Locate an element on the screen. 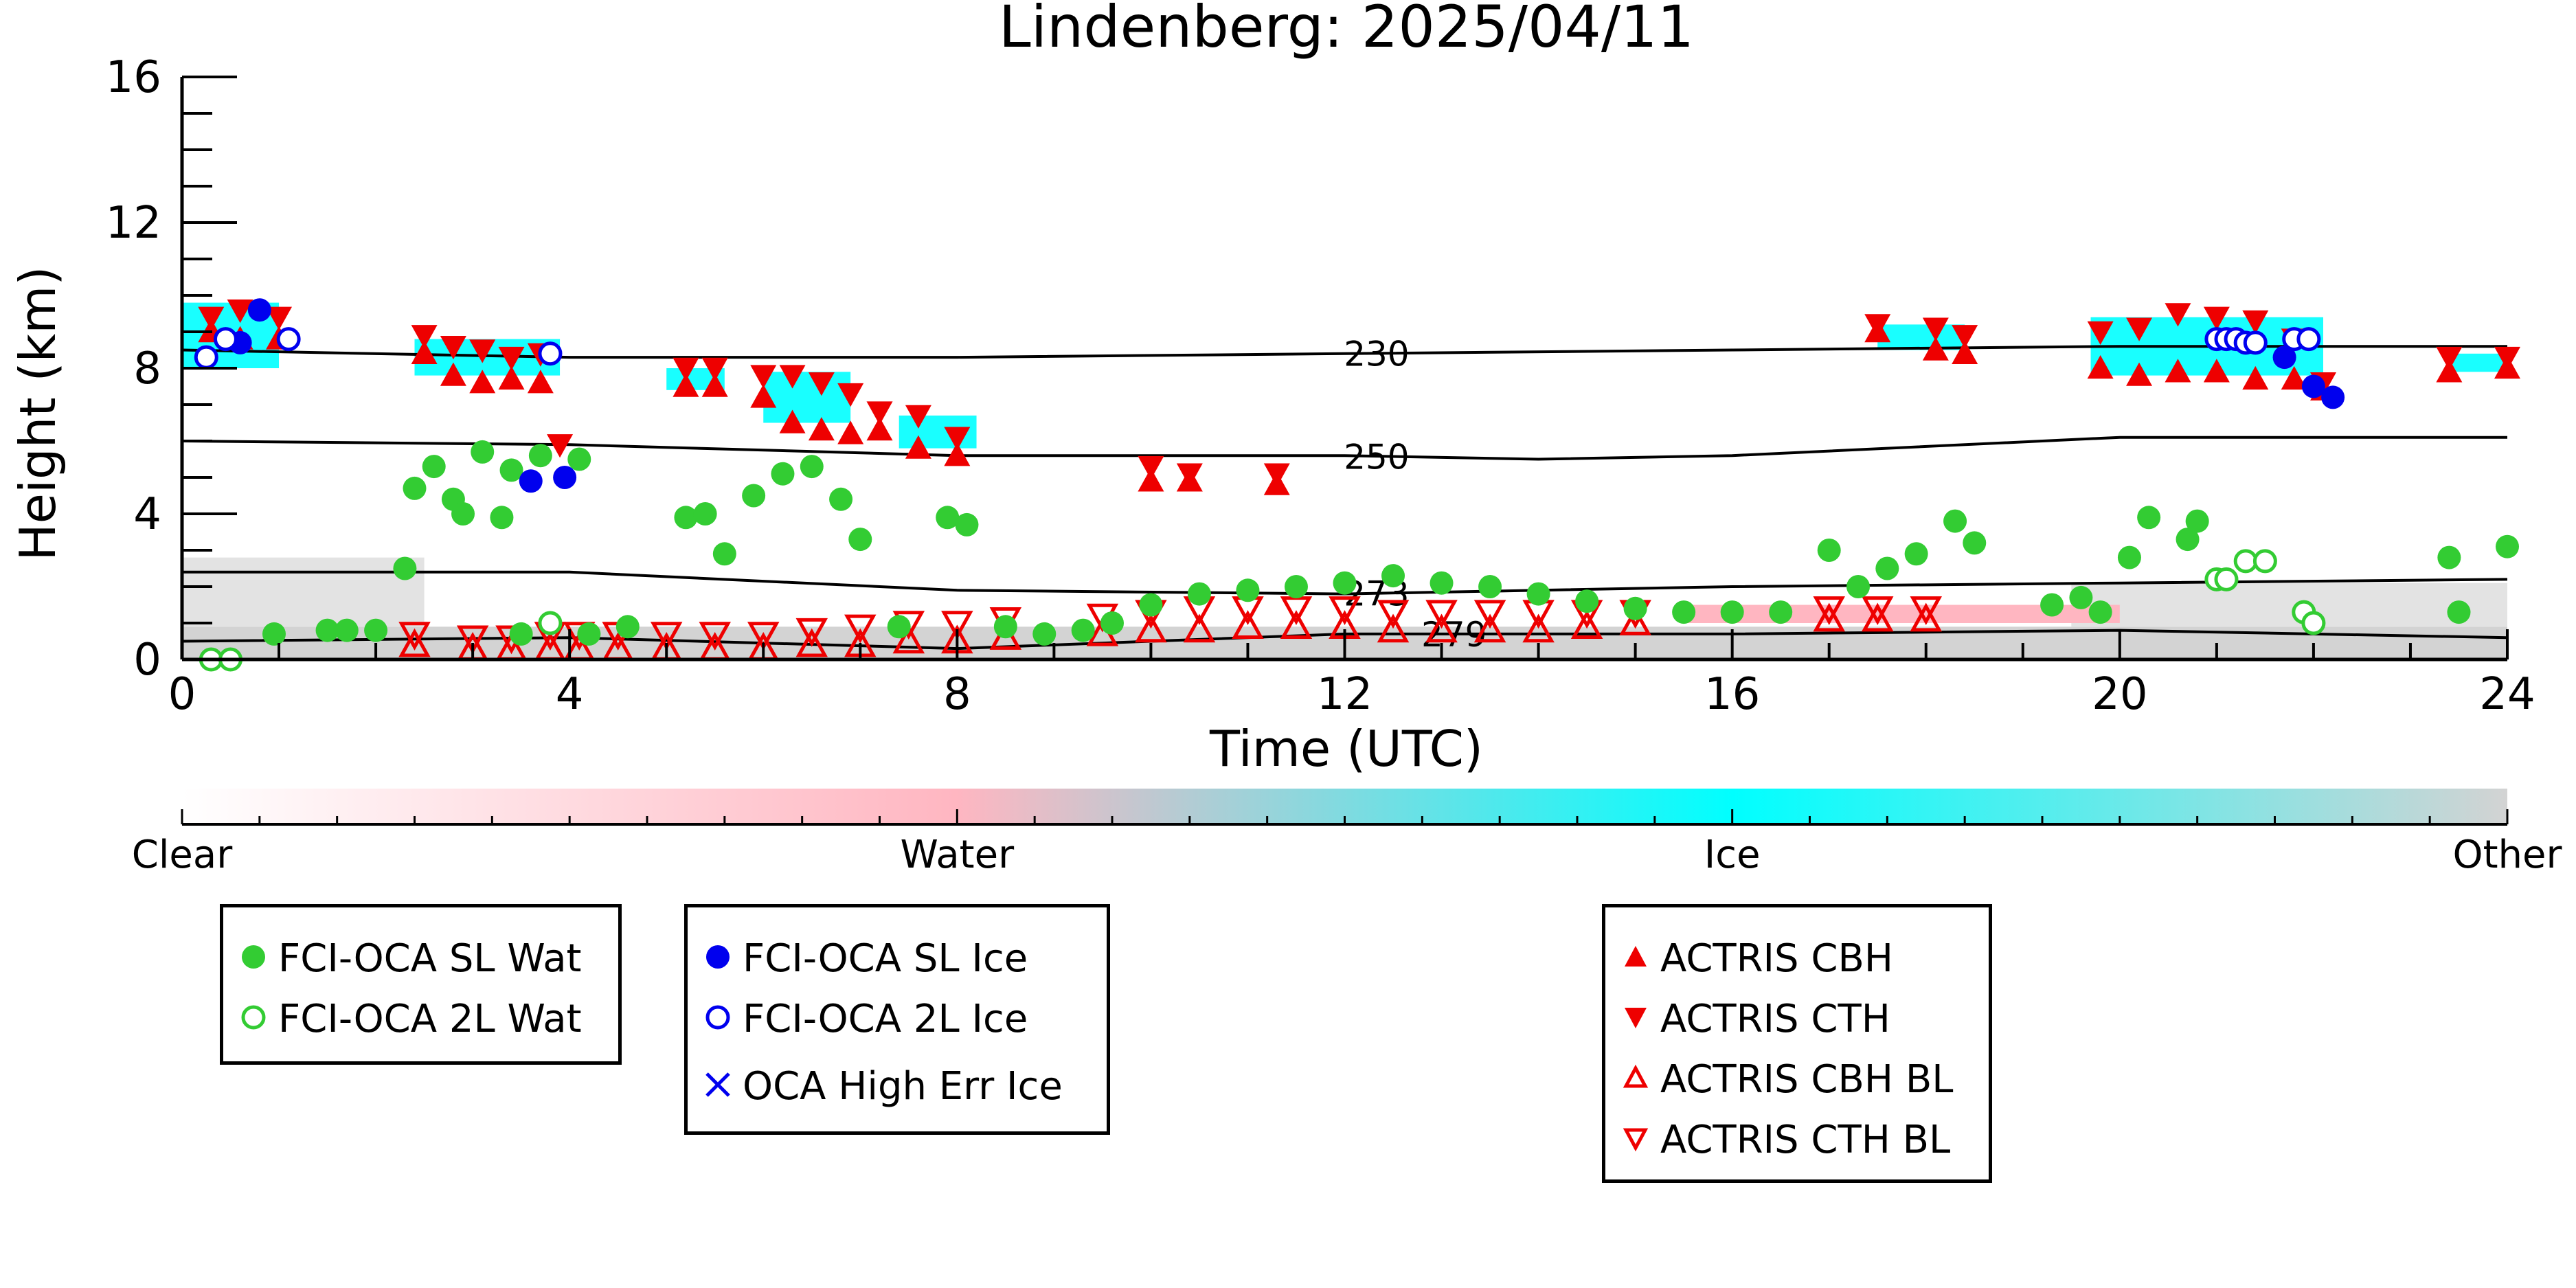 Image resolution: width=2576 pixels, height=1288 pixels. legend-label: ACTRIS CBH is located at coordinates (1777, 958).